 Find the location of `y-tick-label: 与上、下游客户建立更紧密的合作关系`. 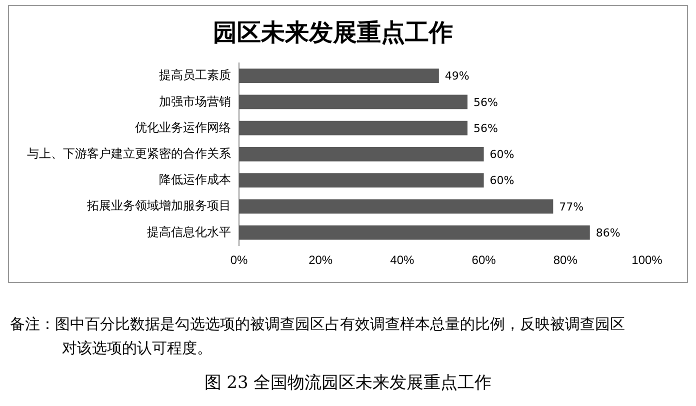

y-tick-label: 与上、下游客户建立更紧密的合作关系 is located at coordinates (129, 153).